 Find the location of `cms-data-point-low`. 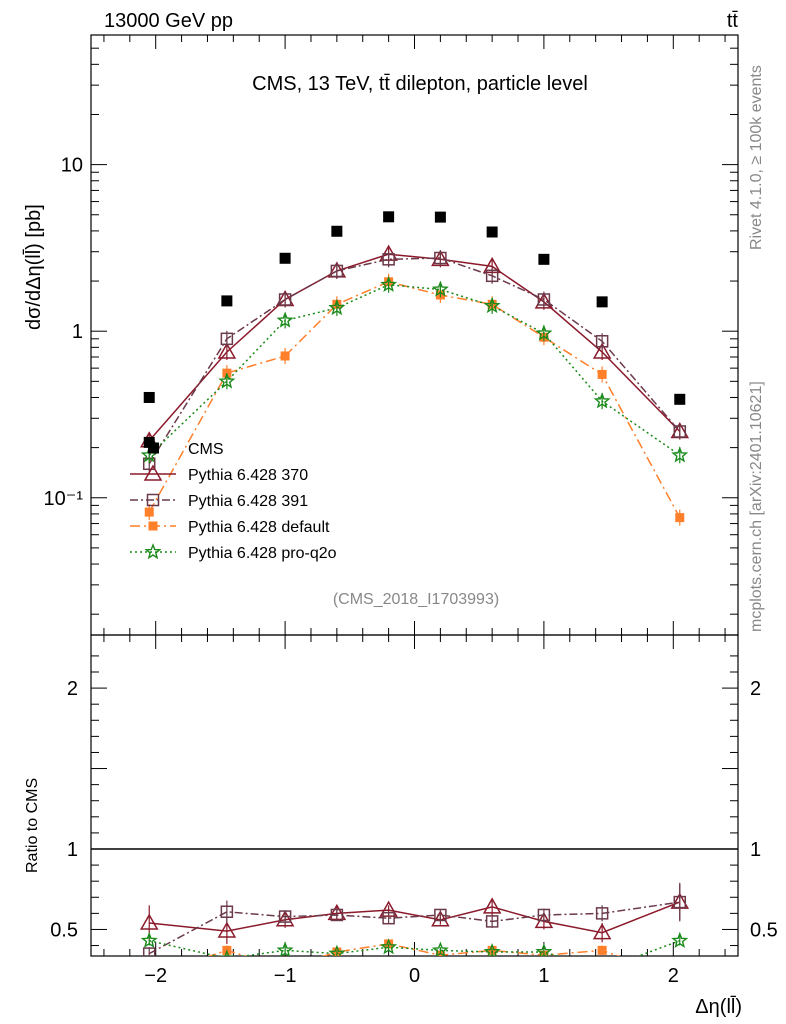

cms-data-point-low is located at coordinates (149, 442).